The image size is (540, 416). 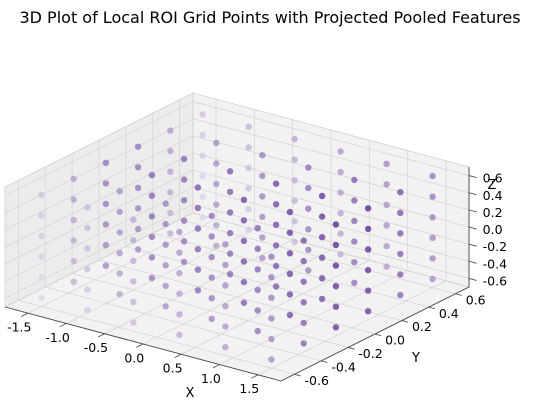 I want to click on tick-label: 0.0, so click(x=134, y=357).